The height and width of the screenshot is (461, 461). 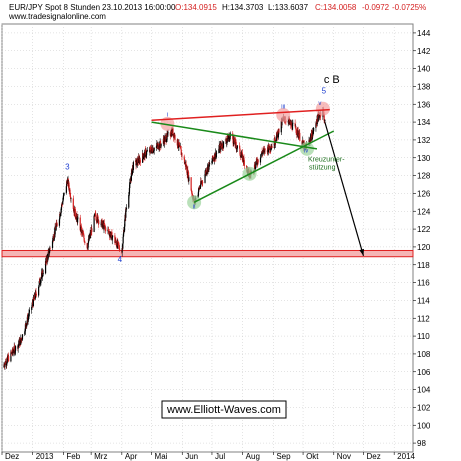 What do you see at coordinates (131, 456) in the screenshot?
I see `x-tick-label: Apr` at bounding box center [131, 456].